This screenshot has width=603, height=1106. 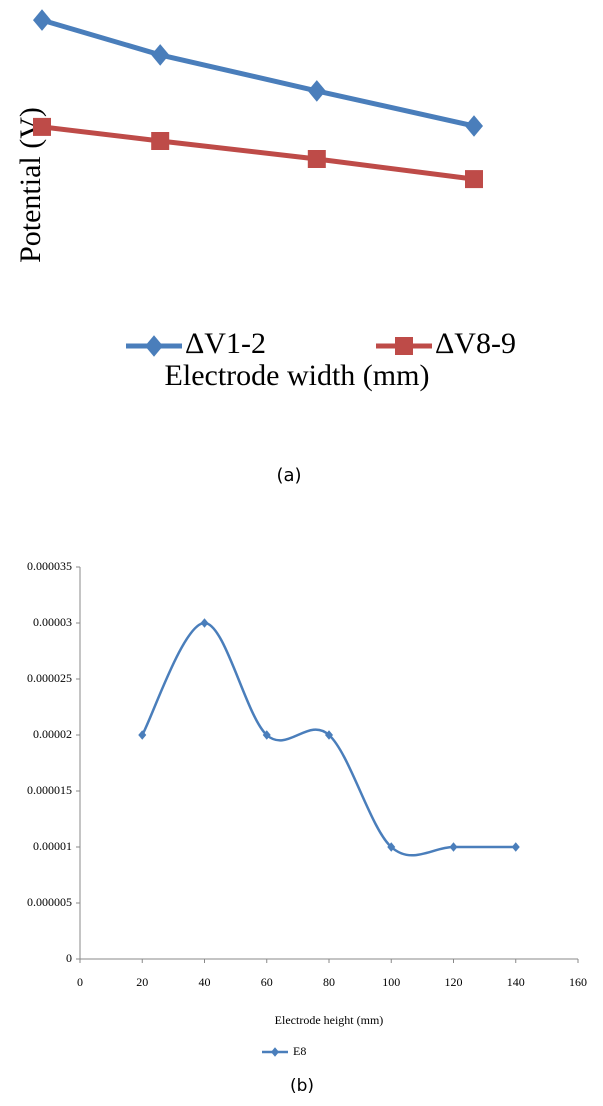 What do you see at coordinates (329, 982) in the screenshot?
I see `x-tick-label: 80` at bounding box center [329, 982].